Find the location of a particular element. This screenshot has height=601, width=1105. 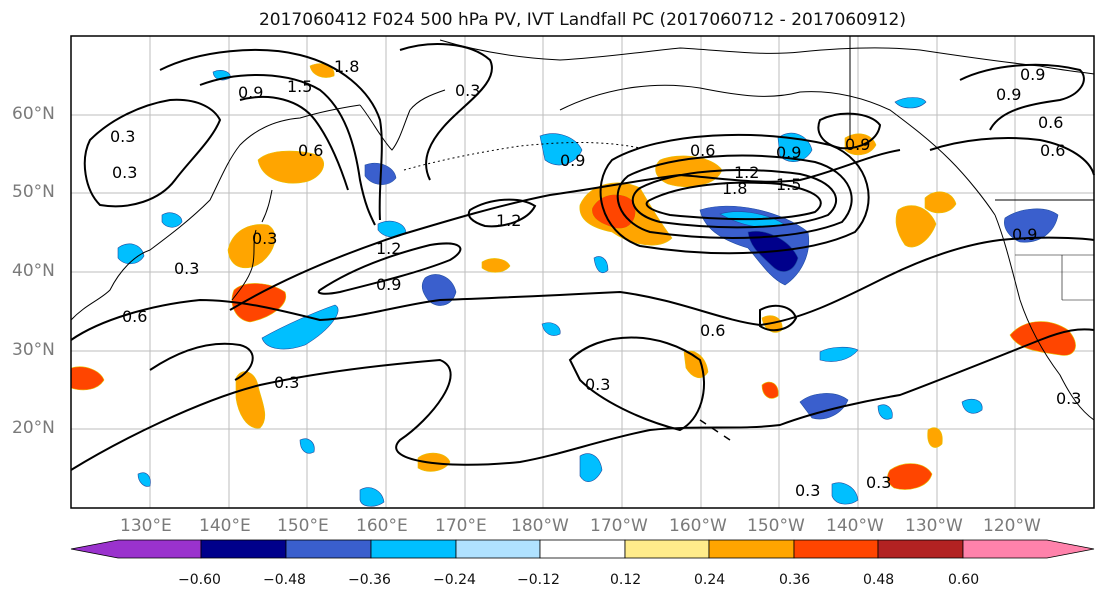

lat-label: 30°N is located at coordinates (33, 350).